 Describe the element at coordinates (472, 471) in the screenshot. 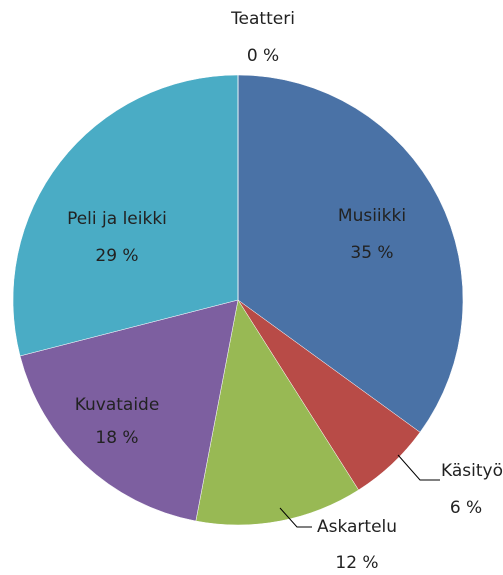

I see `slice-label: Käsityö` at that location.